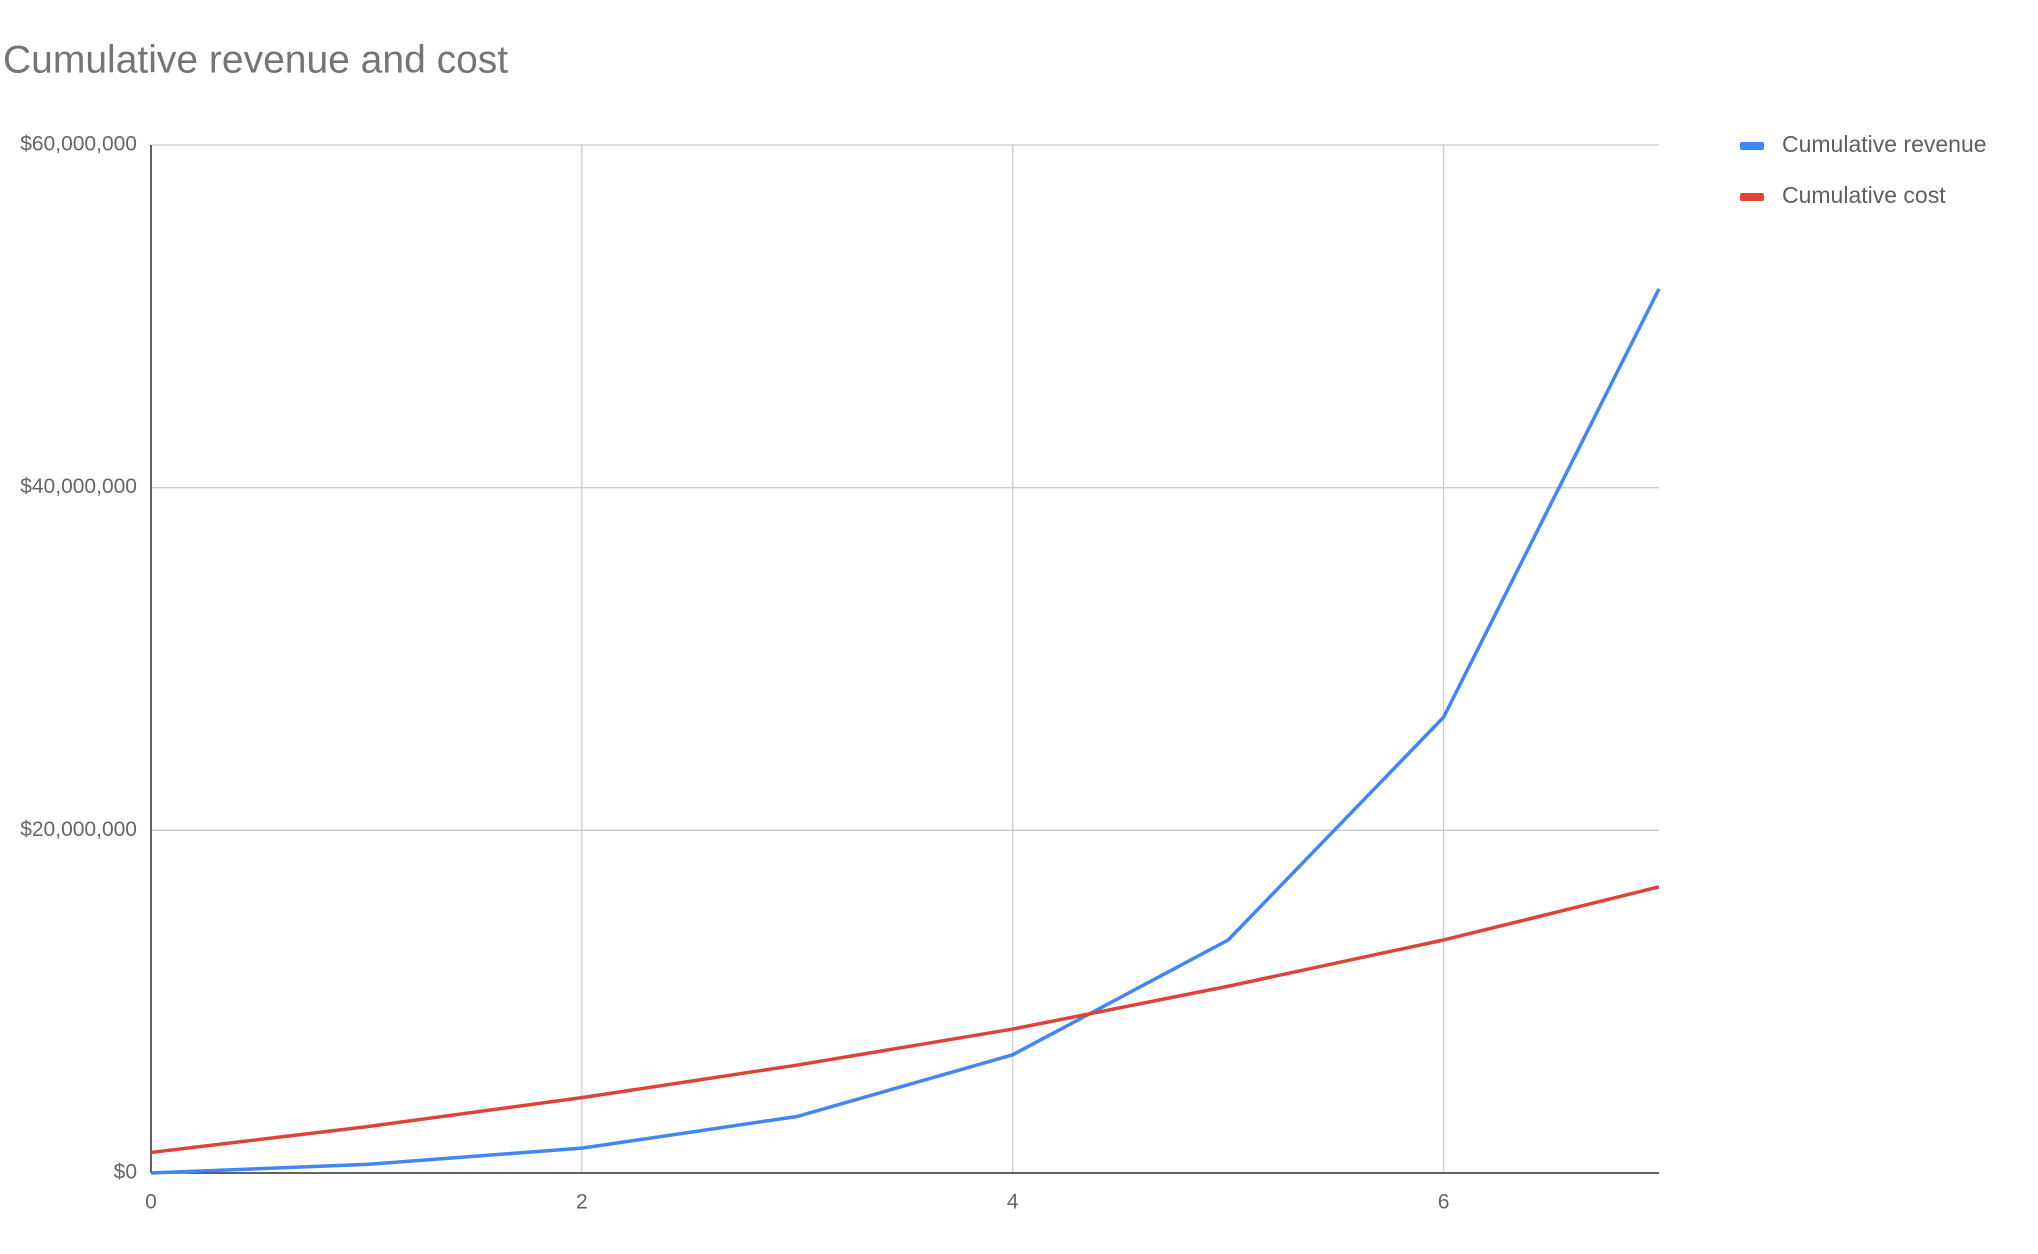  I want to click on y-tick-label: $20,000,000, so click(78, 829).